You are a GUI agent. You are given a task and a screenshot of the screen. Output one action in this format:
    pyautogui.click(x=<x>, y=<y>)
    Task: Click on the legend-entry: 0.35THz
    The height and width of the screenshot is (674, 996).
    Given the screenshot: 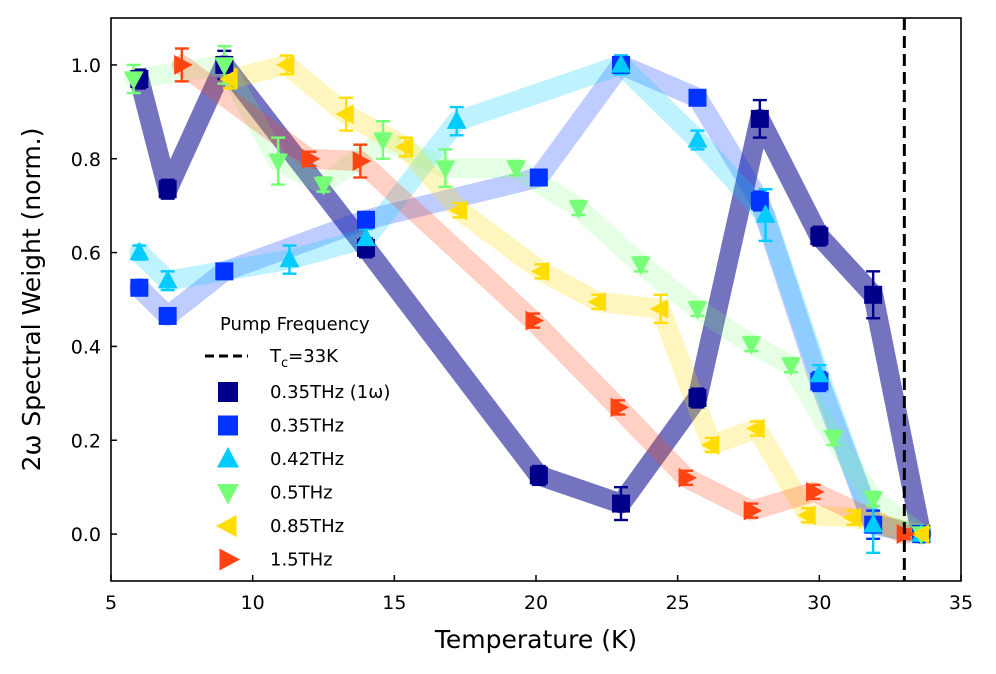 What is the action you would take?
    pyautogui.click(x=281, y=426)
    